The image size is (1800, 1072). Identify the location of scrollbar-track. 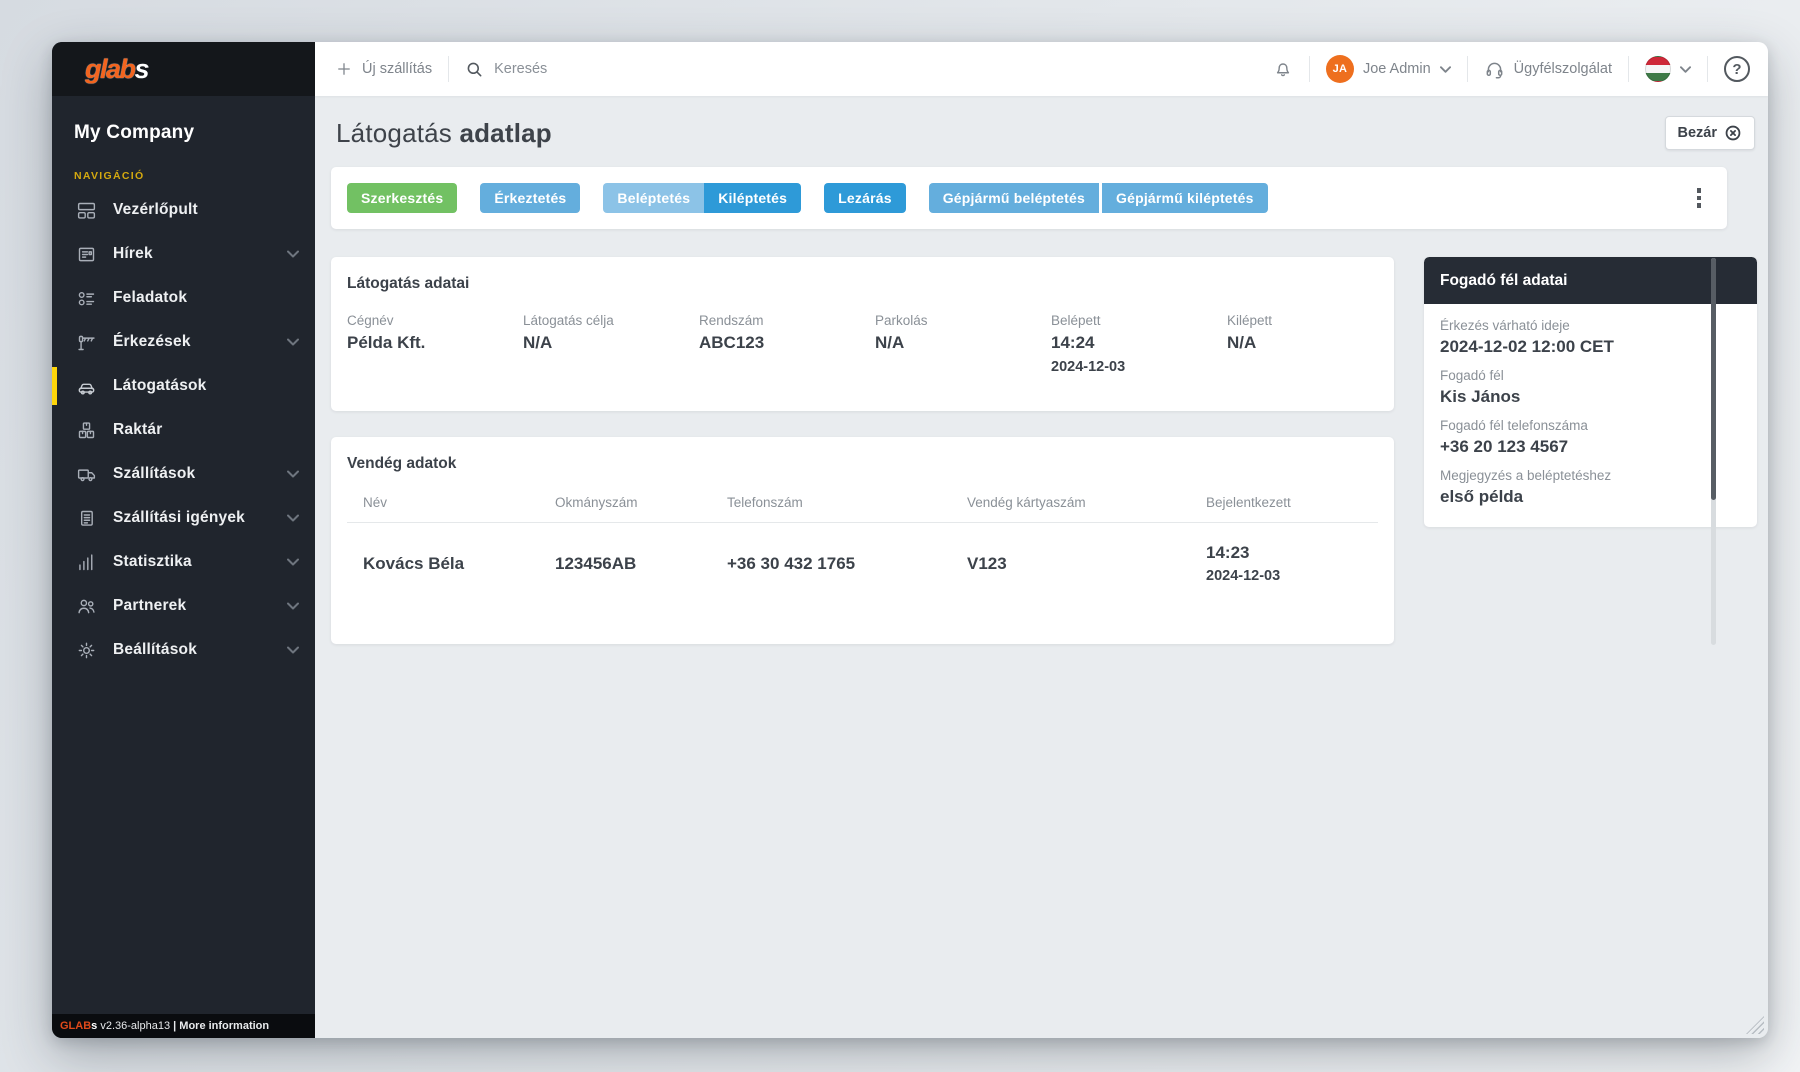
(1713, 451).